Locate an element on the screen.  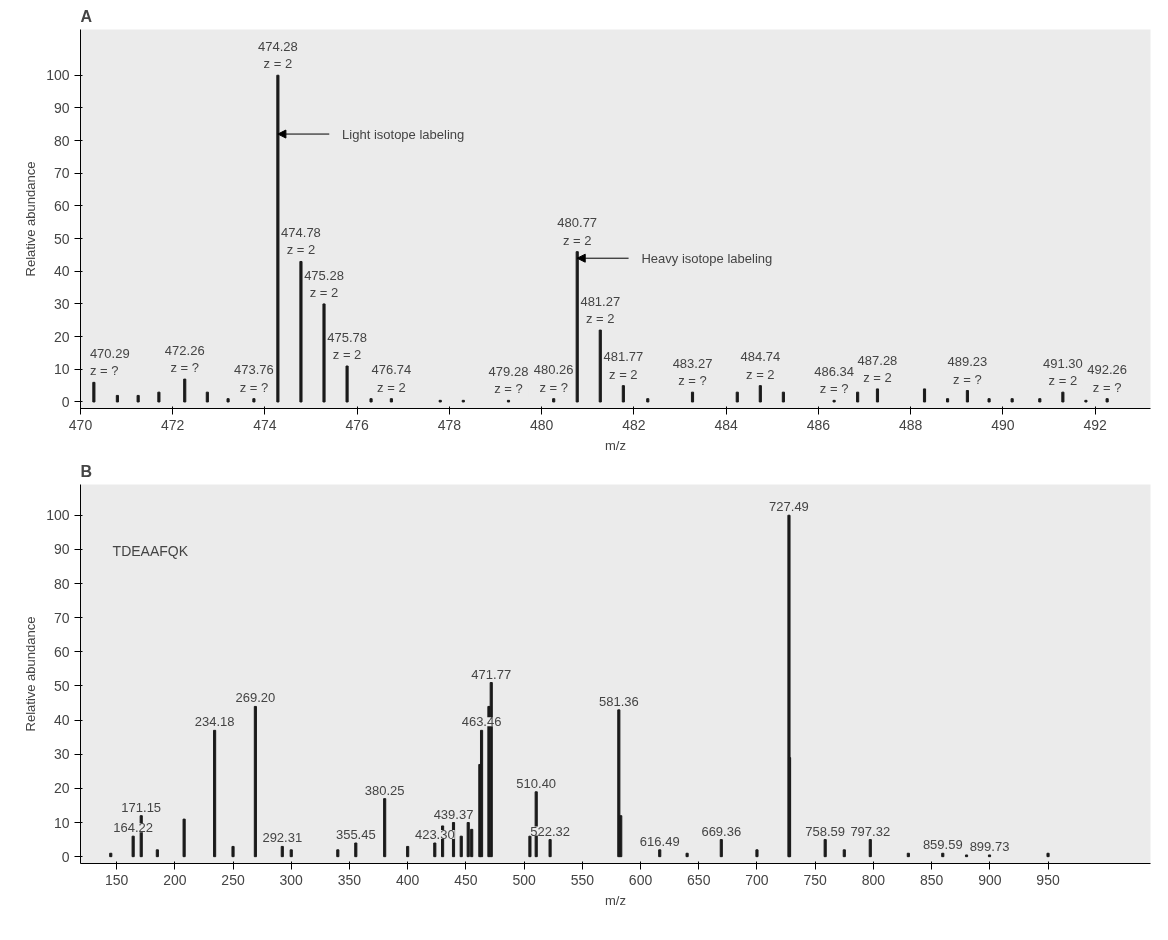
annotation: 474.28 z = 2 is located at coordinates (278, 55).